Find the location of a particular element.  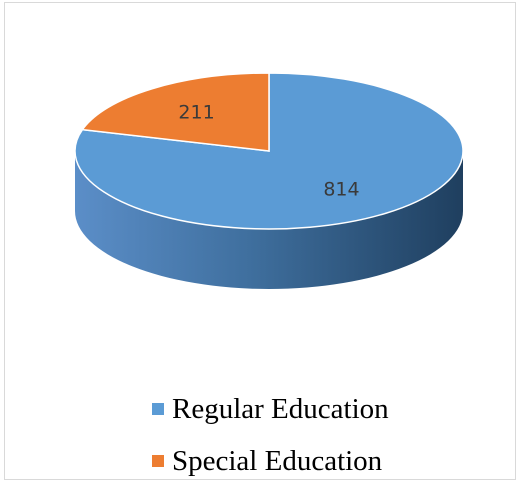

legend-item-special-education: Special Education is located at coordinates (270, 461).